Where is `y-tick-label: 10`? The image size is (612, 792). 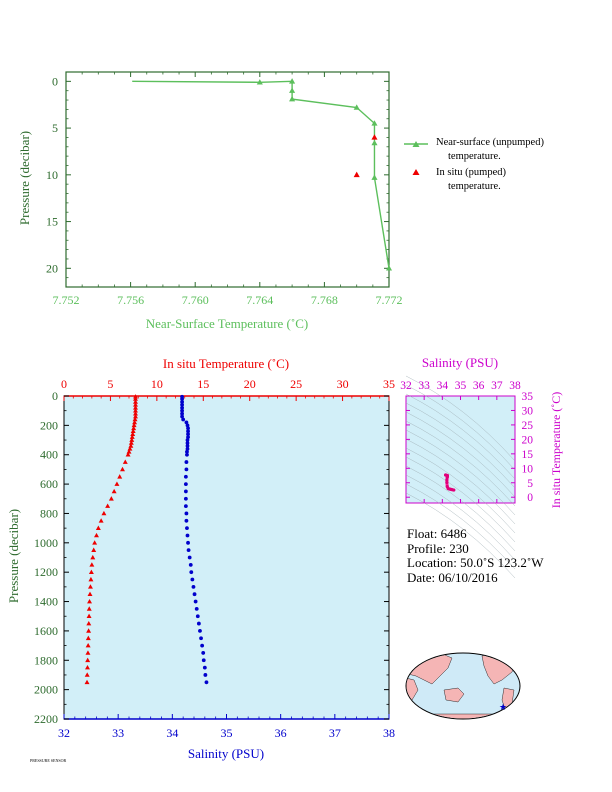
y-tick-label: 10 is located at coordinates (52, 175).